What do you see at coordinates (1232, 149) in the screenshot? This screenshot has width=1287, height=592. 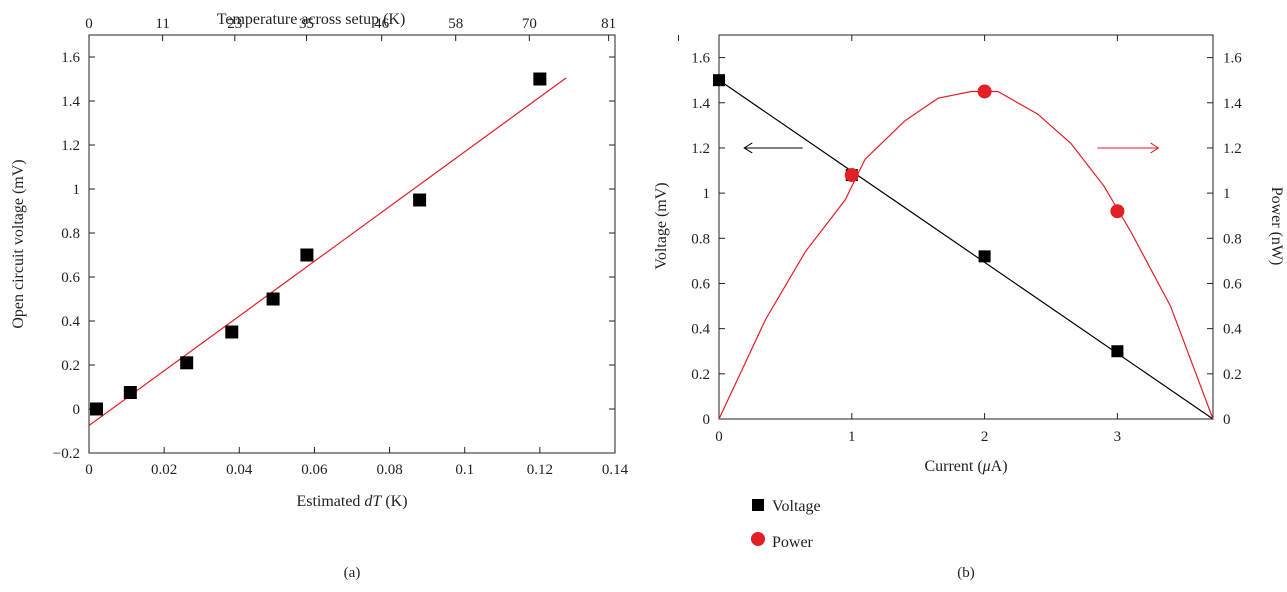 I see `y2-tick-label: 1.2` at bounding box center [1232, 149].